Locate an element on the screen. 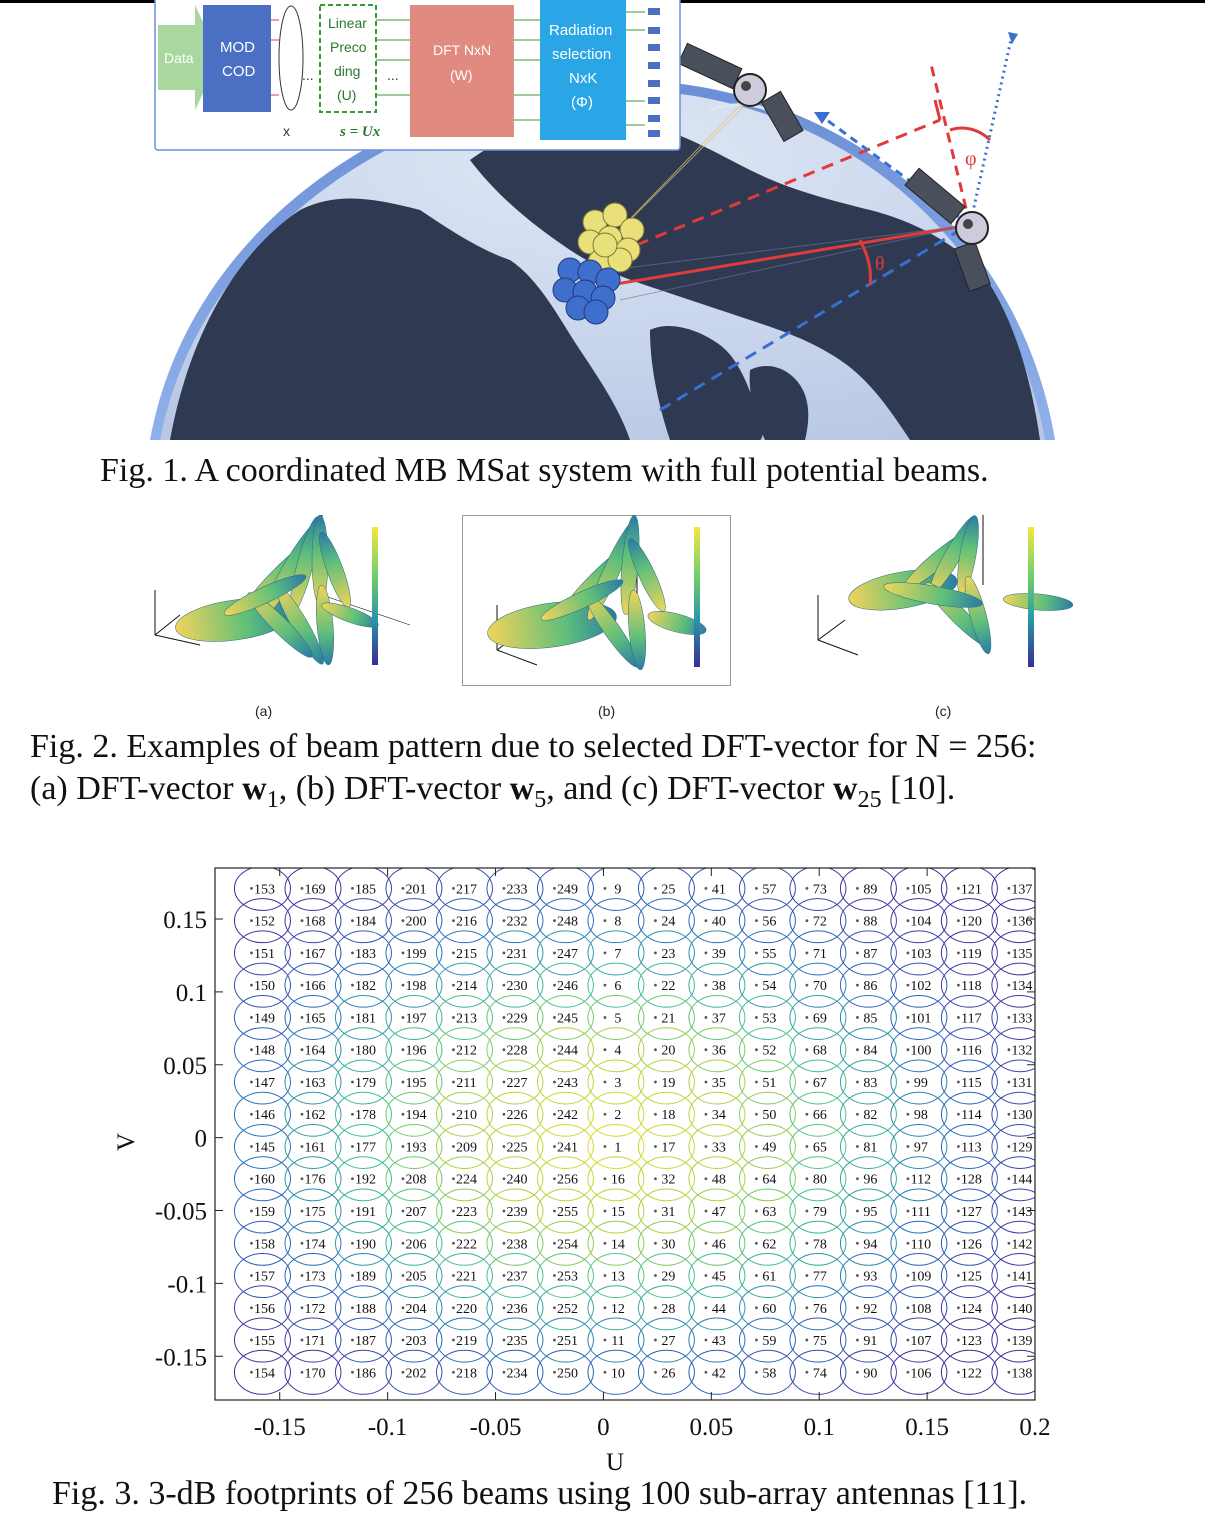 The height and width of the screenshot is (1534, 1205). beam-label: 162 is located at coordinates (314, 1115).